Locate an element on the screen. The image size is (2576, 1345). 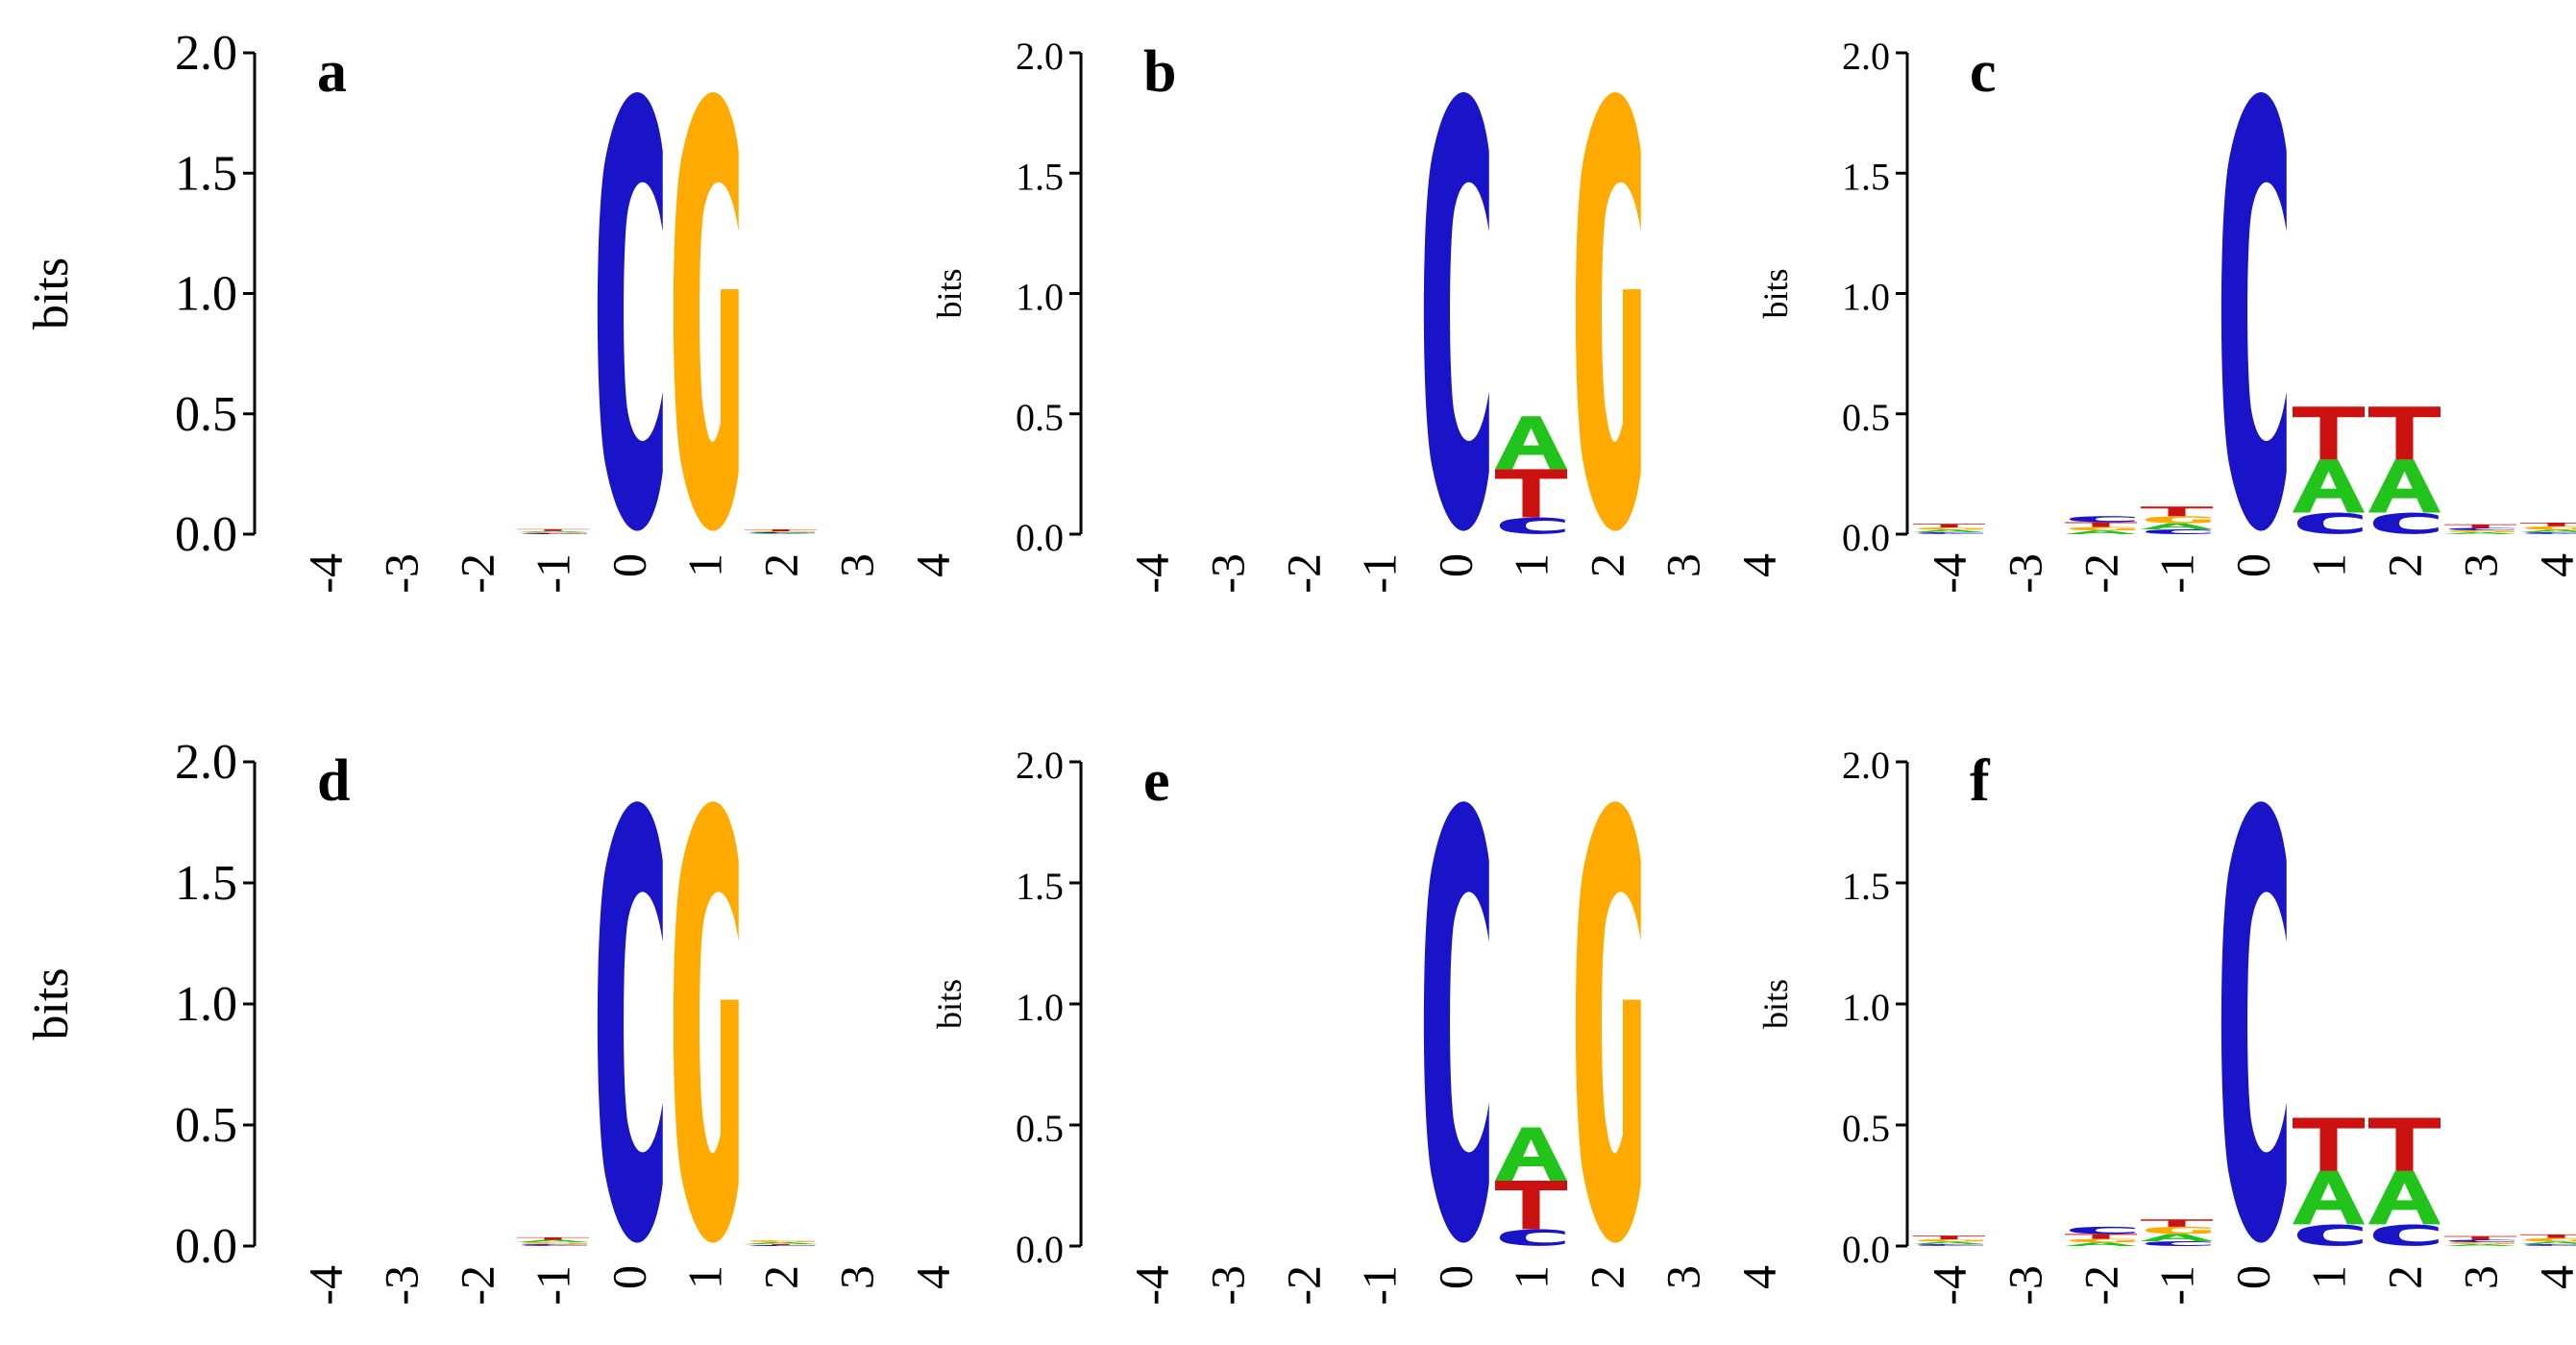
panel-label: a is located at coordinates (332, 72).